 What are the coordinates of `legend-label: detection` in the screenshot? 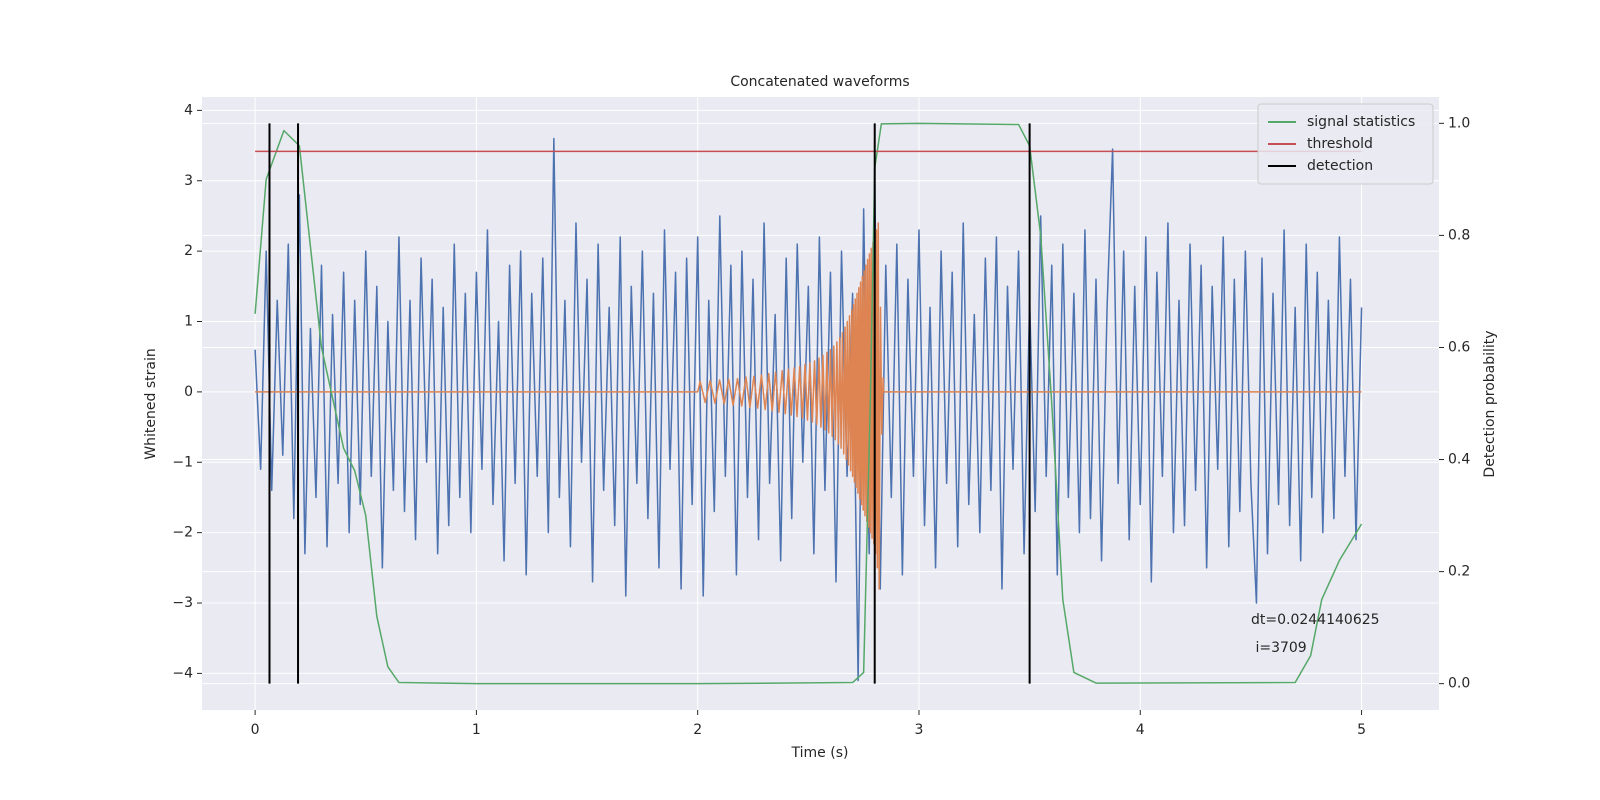 It's located at (1340, 166).